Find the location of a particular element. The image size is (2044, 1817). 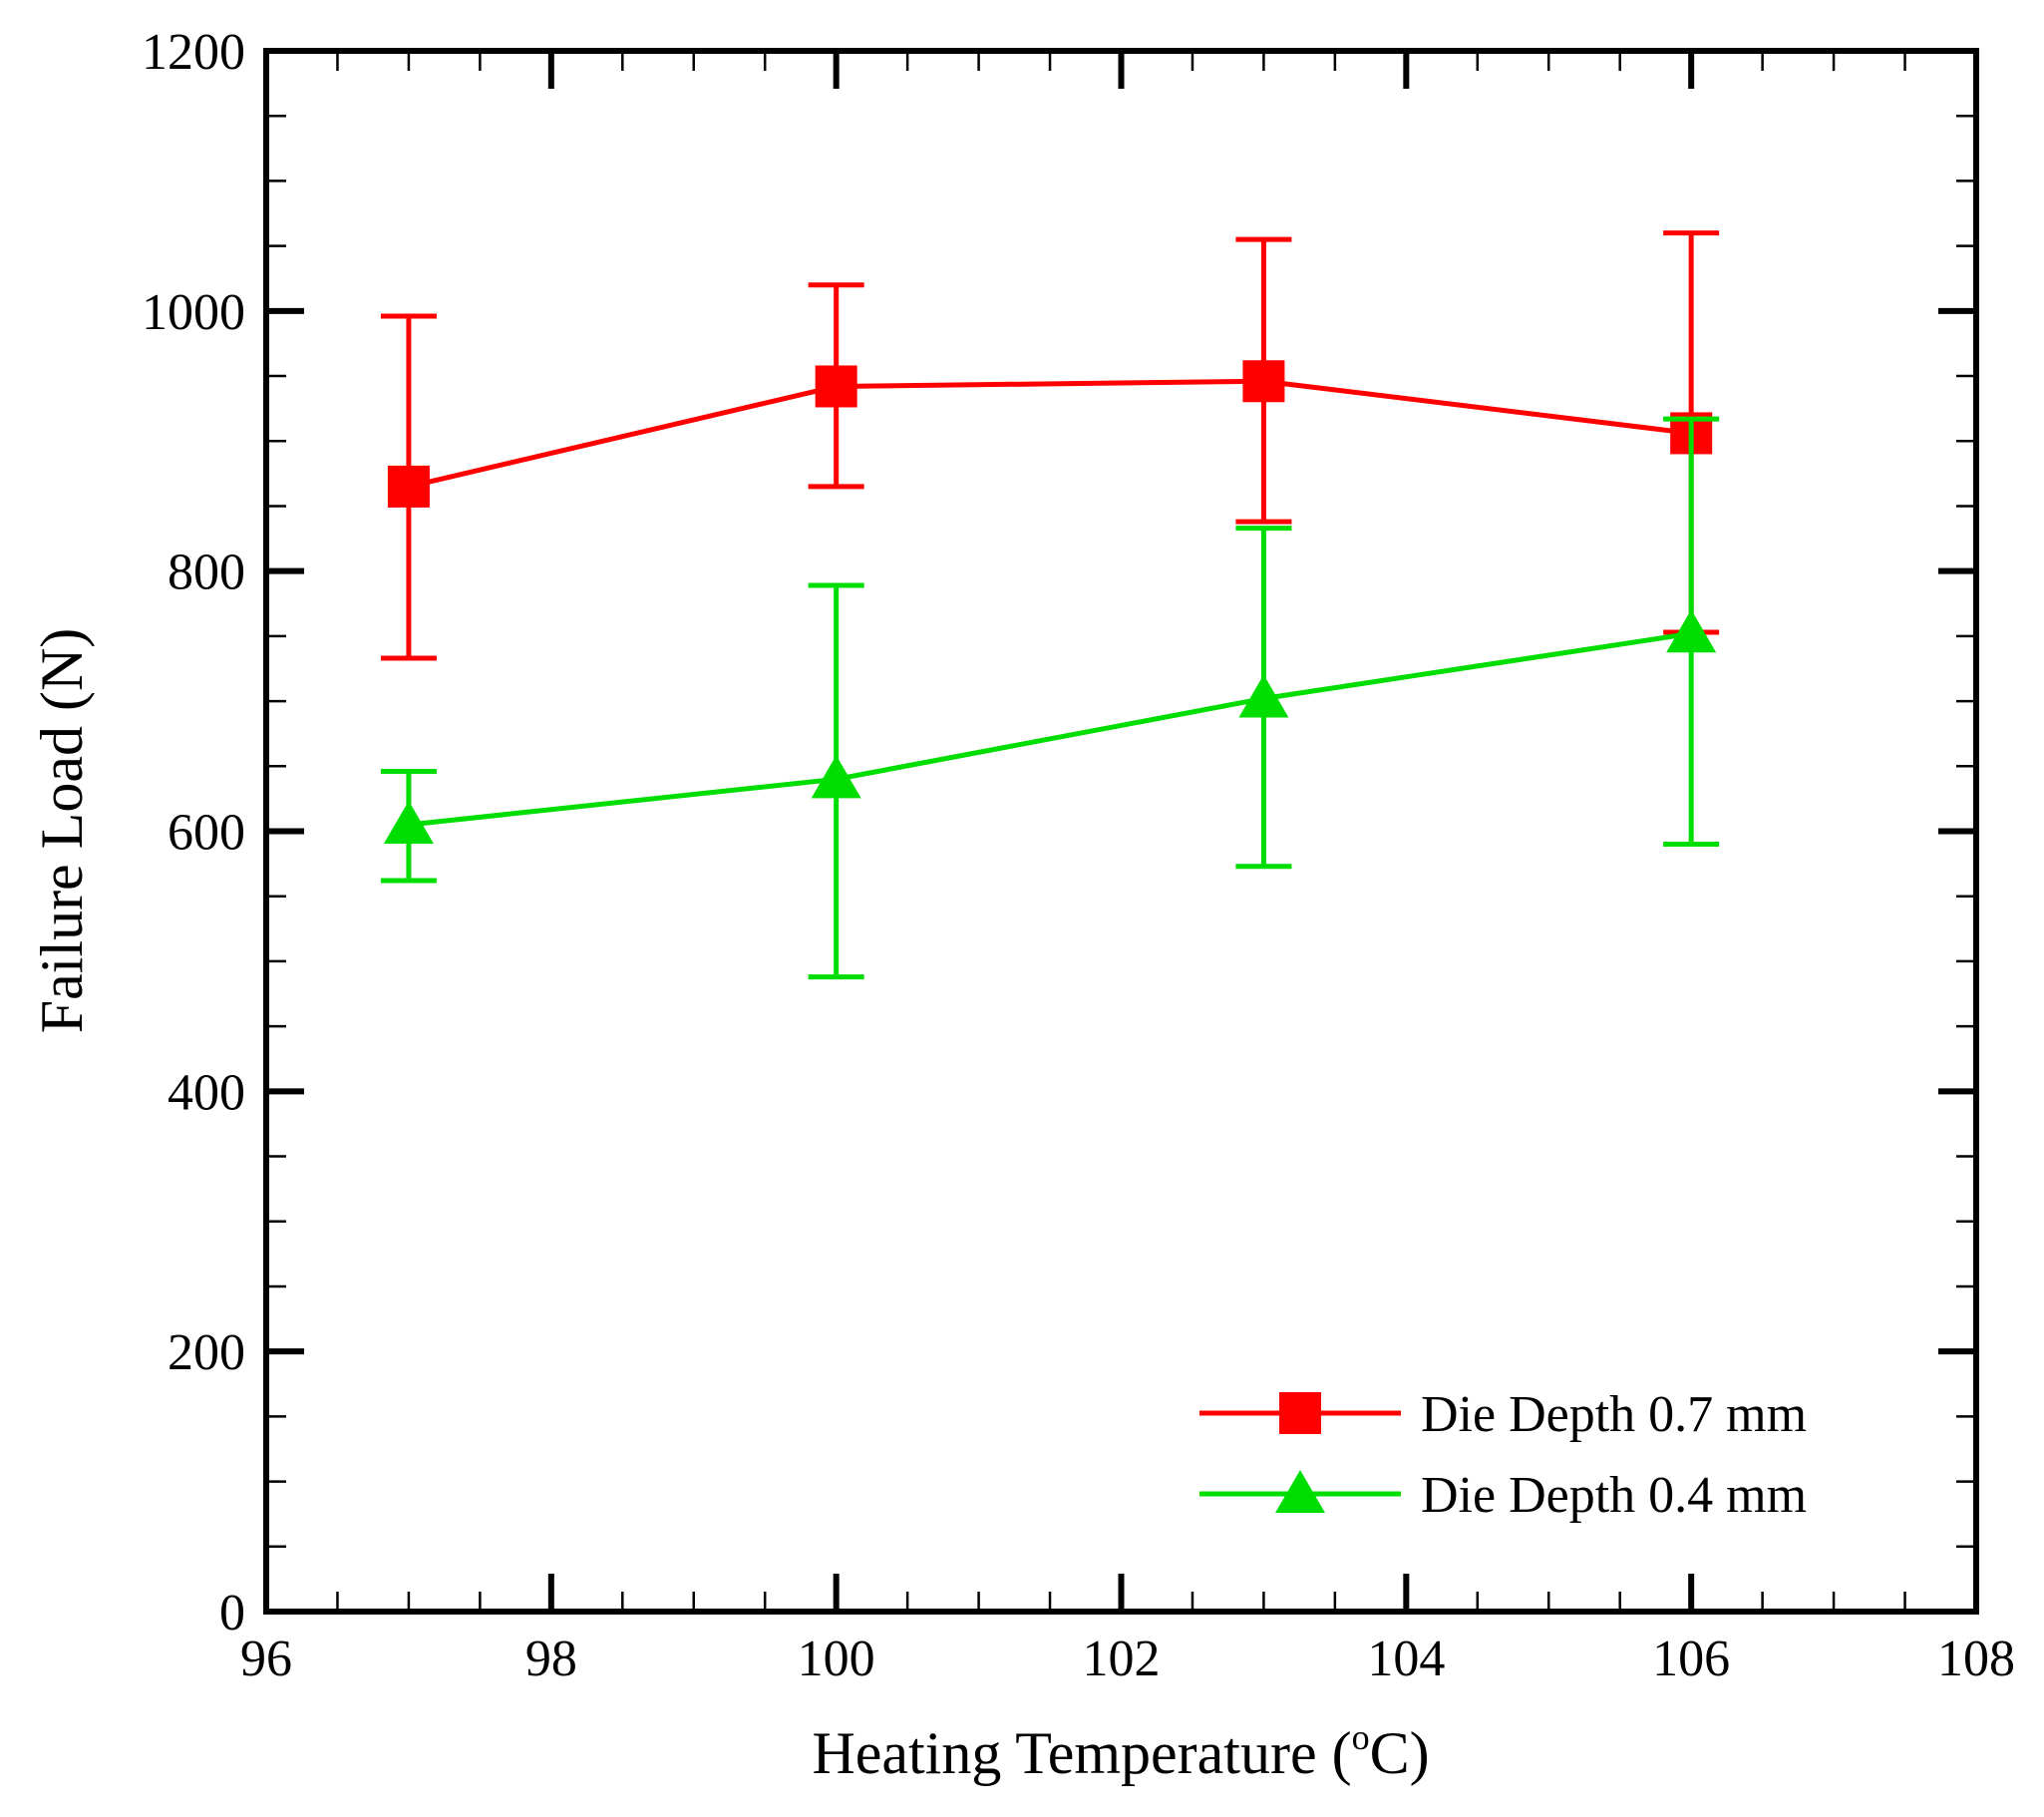

legend-item: Die Depth 0.4 mm is located at coordinates (1503, 1495).